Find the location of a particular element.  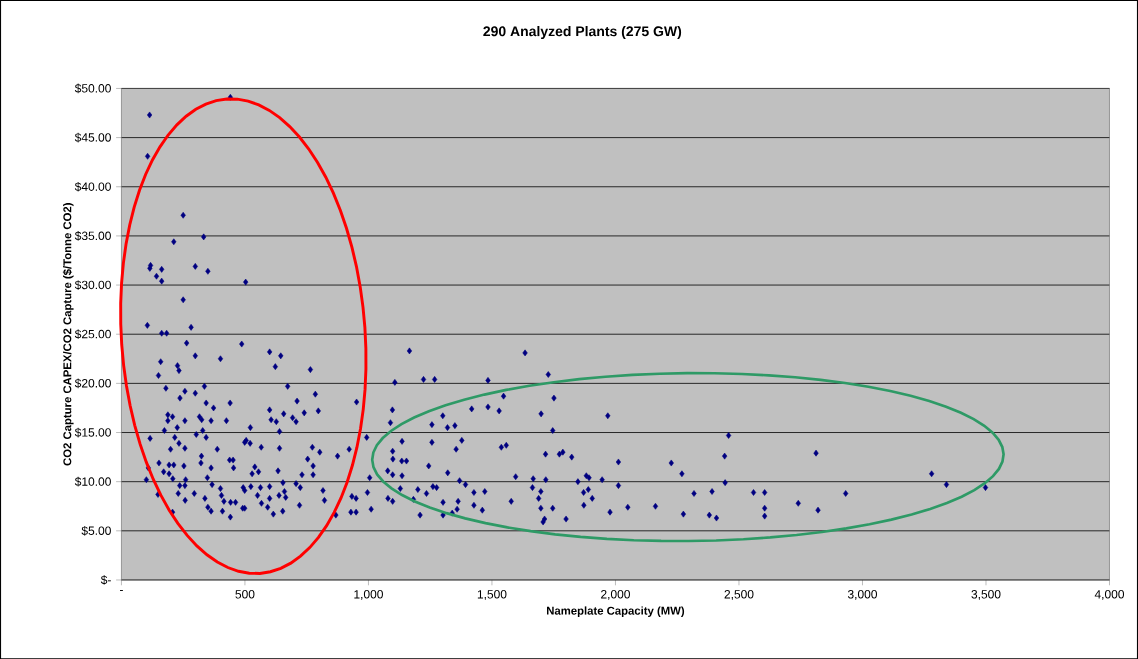

y-tick-label: $5.00 is located at coordinates (96, 530).